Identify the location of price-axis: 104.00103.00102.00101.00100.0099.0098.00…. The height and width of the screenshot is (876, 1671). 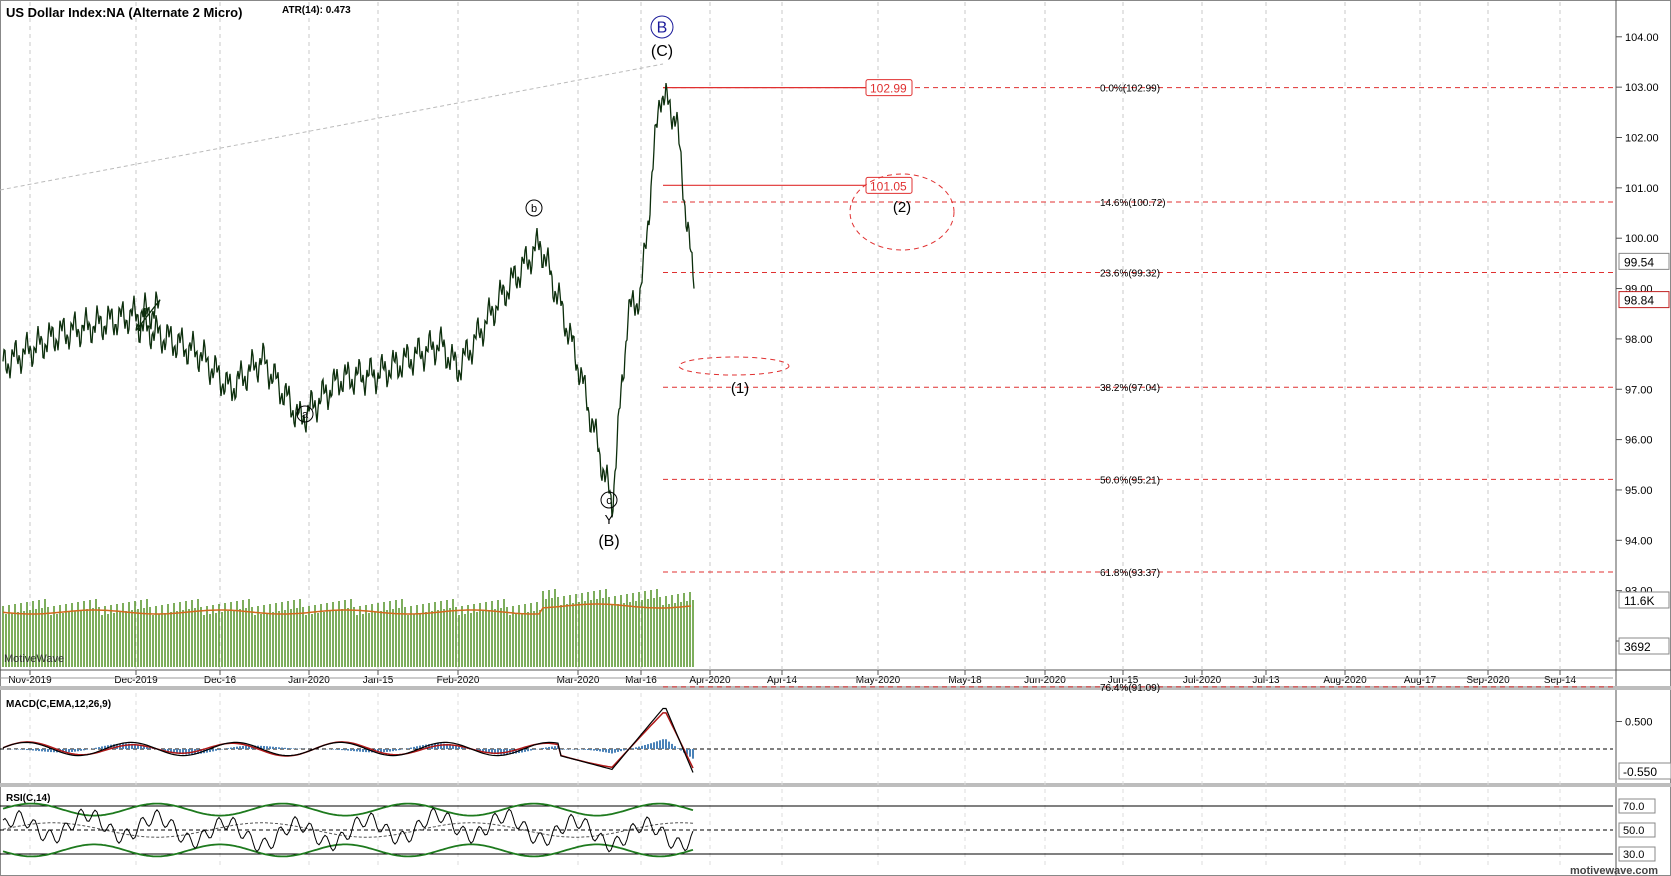
(1643, 343).